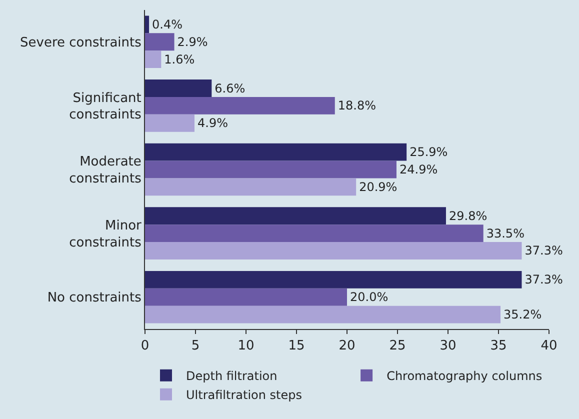  Describe the element at coordinates (81, 42) in the screenshot. I see `y-tick-label: Severe constraints` at that location.